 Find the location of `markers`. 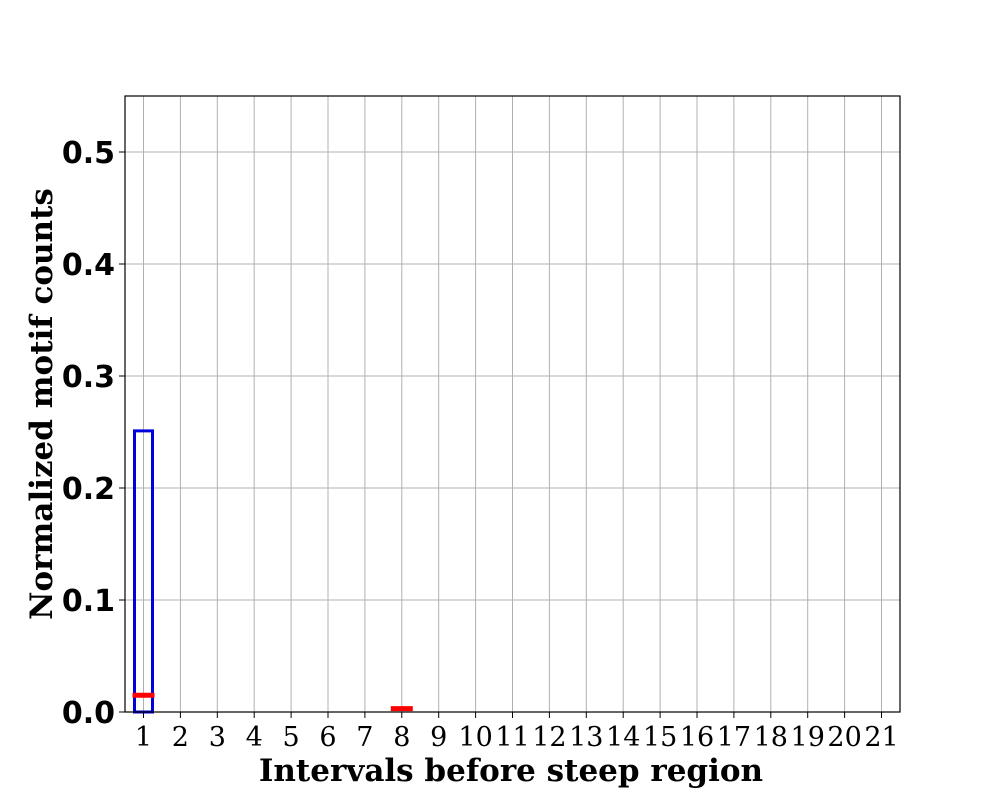

markers is located at coordinates (272, 702).